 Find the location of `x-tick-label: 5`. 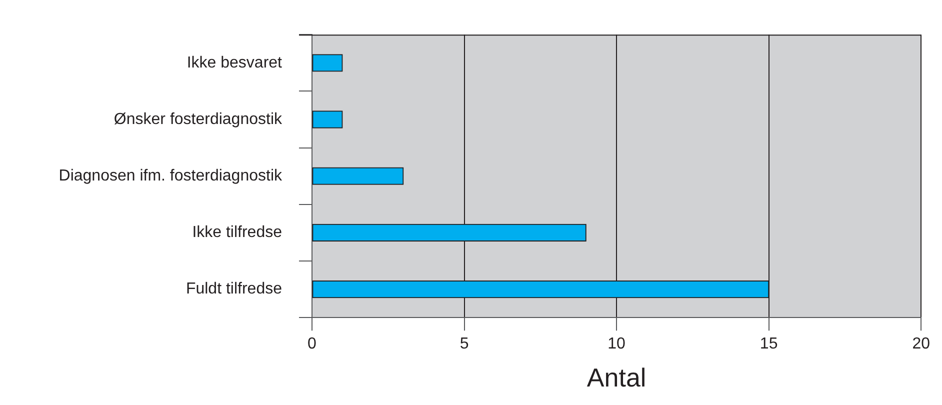

x-tick-label: 5 is located at coordinates (464, 344).